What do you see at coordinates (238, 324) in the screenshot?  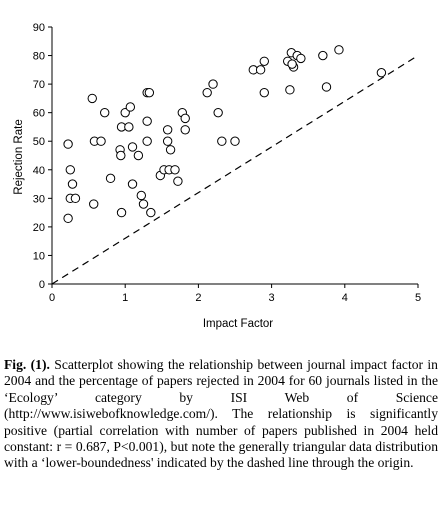 I see `x-axis-label: Impact Factor` at bounding box center [238, 324].